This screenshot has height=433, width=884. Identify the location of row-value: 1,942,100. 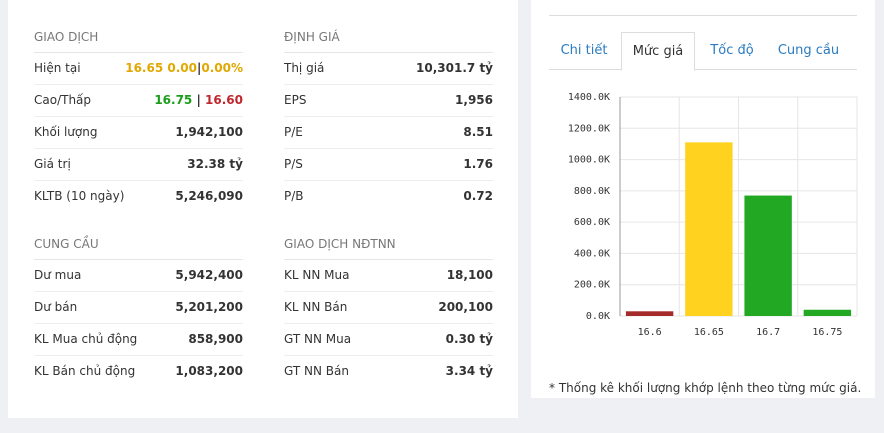
(209, 132).